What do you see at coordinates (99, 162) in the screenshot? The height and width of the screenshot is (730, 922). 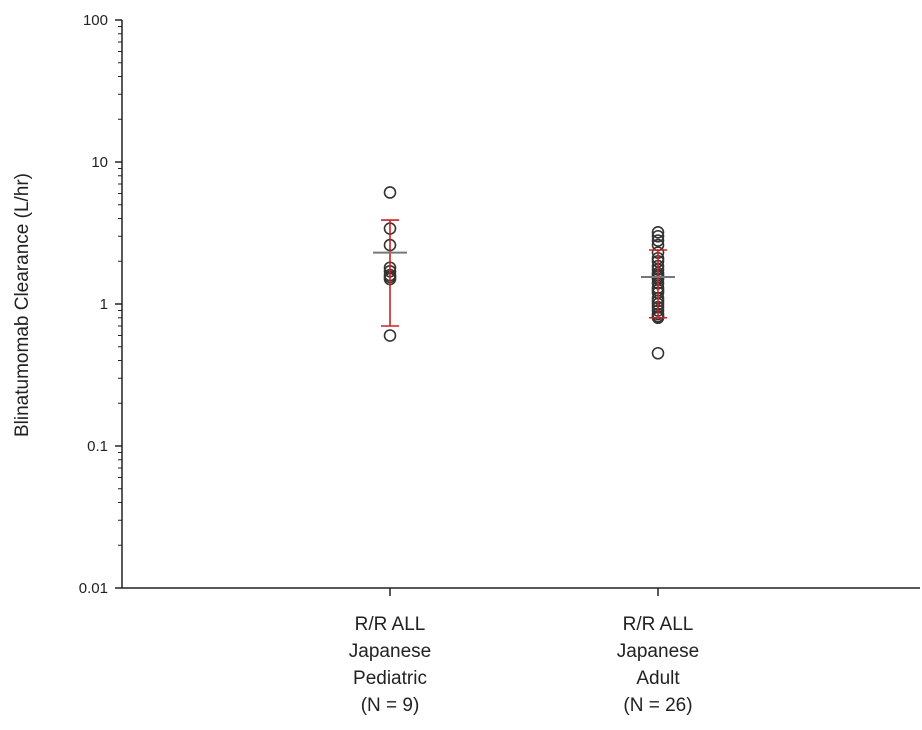 I see `y-tick-label: 10` at bounding box center [99, 162].